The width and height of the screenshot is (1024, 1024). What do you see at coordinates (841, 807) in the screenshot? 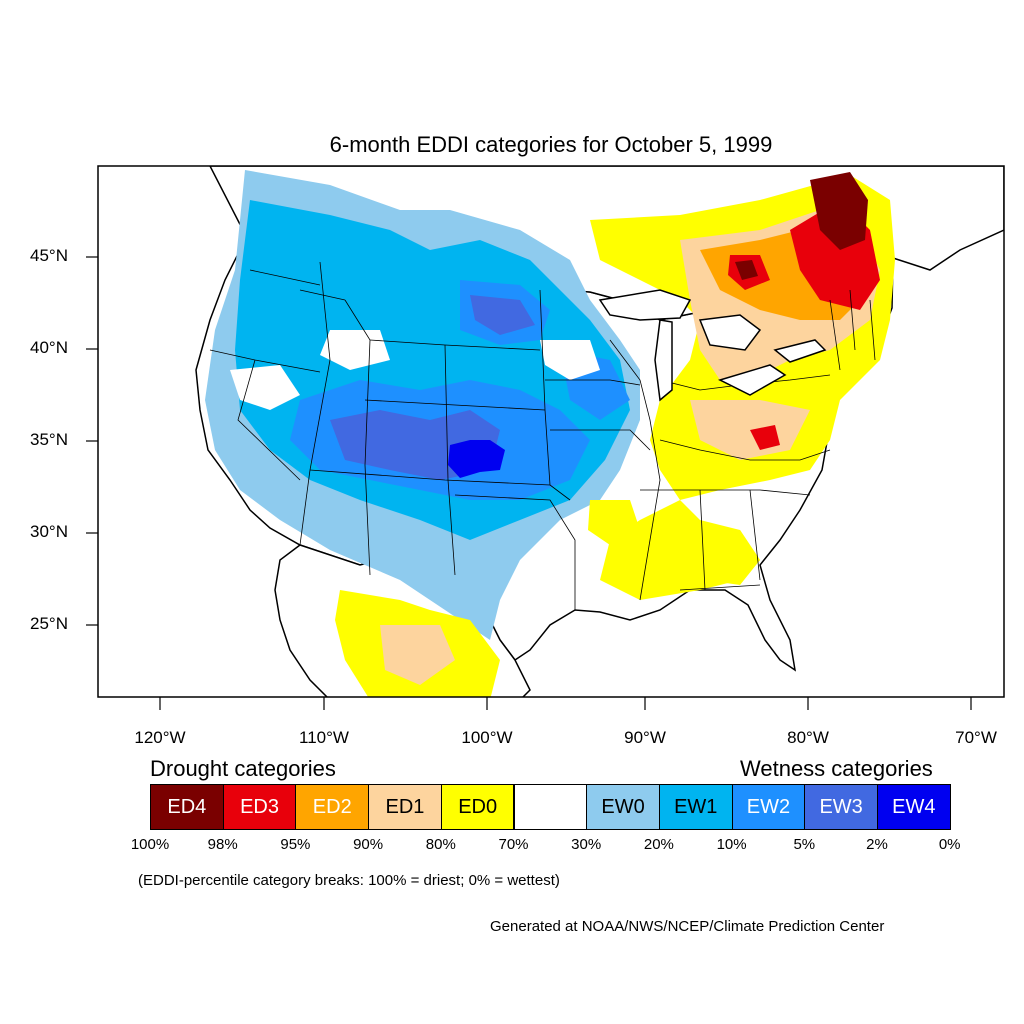
I see `legend-box-ew3: EW3` at bounding box center [841, 807].